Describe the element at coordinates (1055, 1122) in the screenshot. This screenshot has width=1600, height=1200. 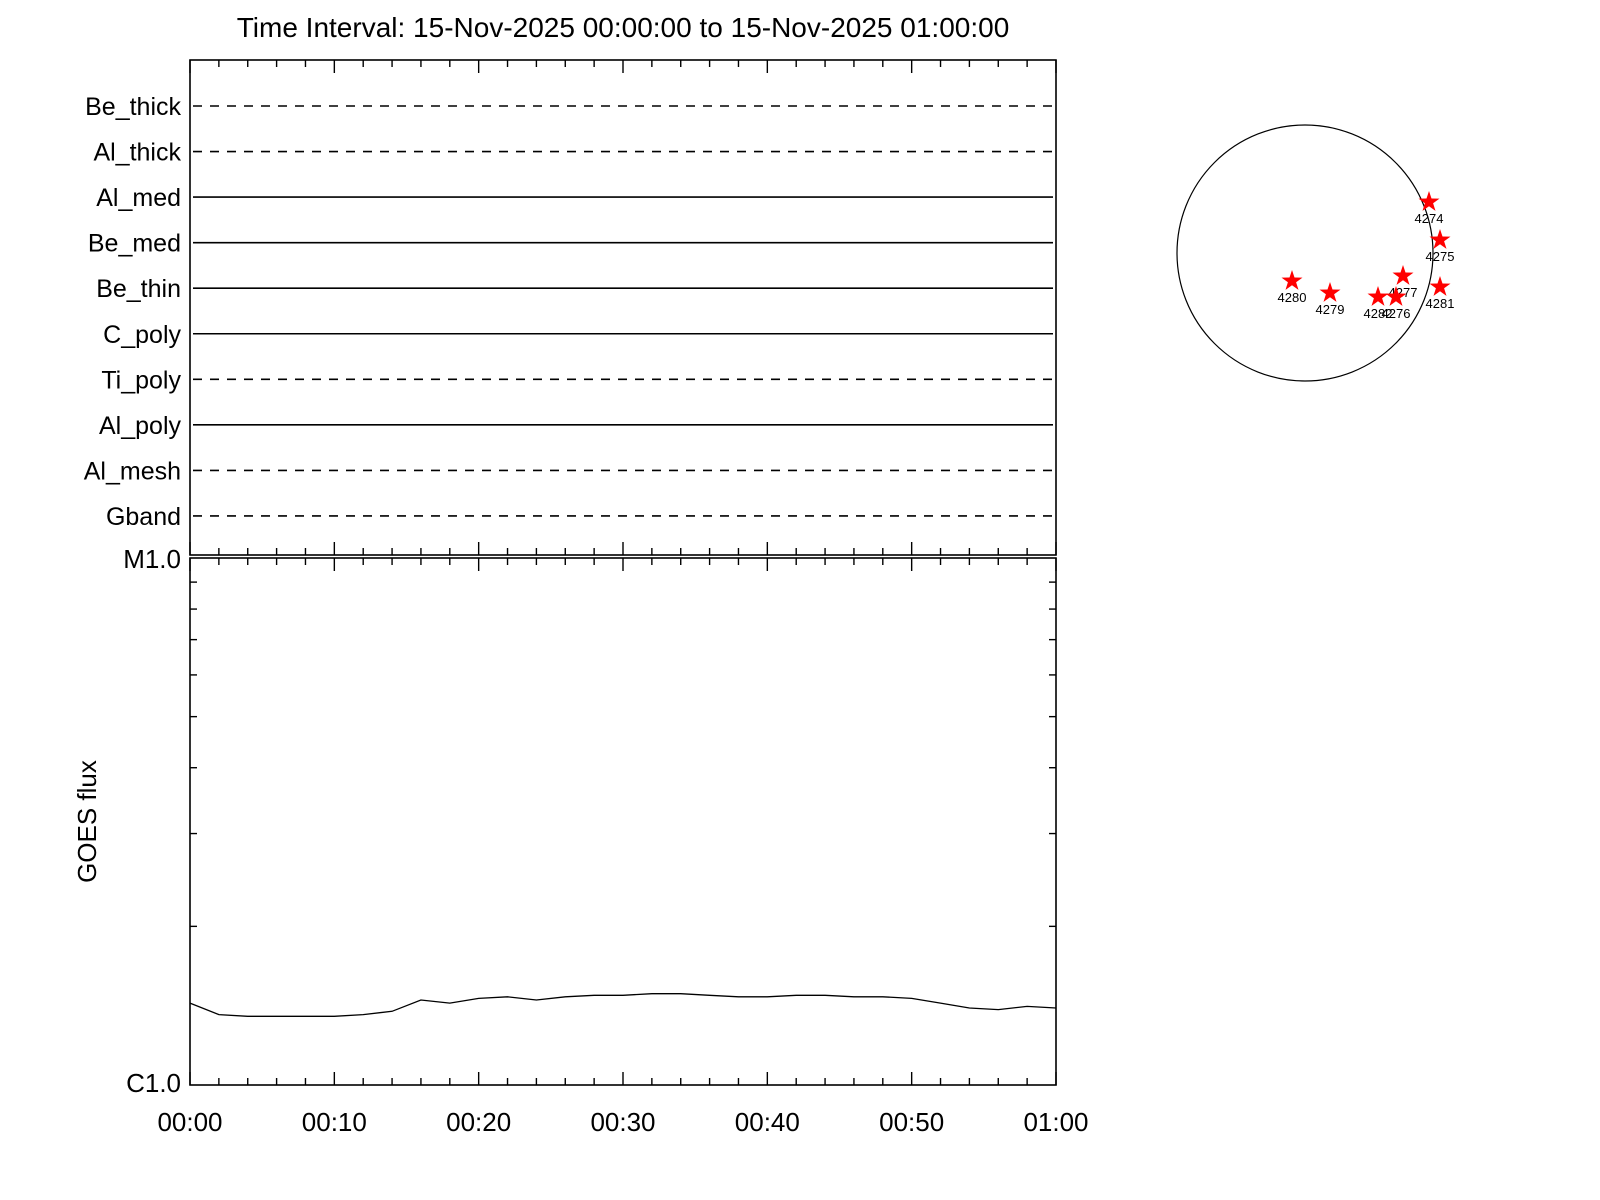
I see `x-tick-label: 01:00` at that location.